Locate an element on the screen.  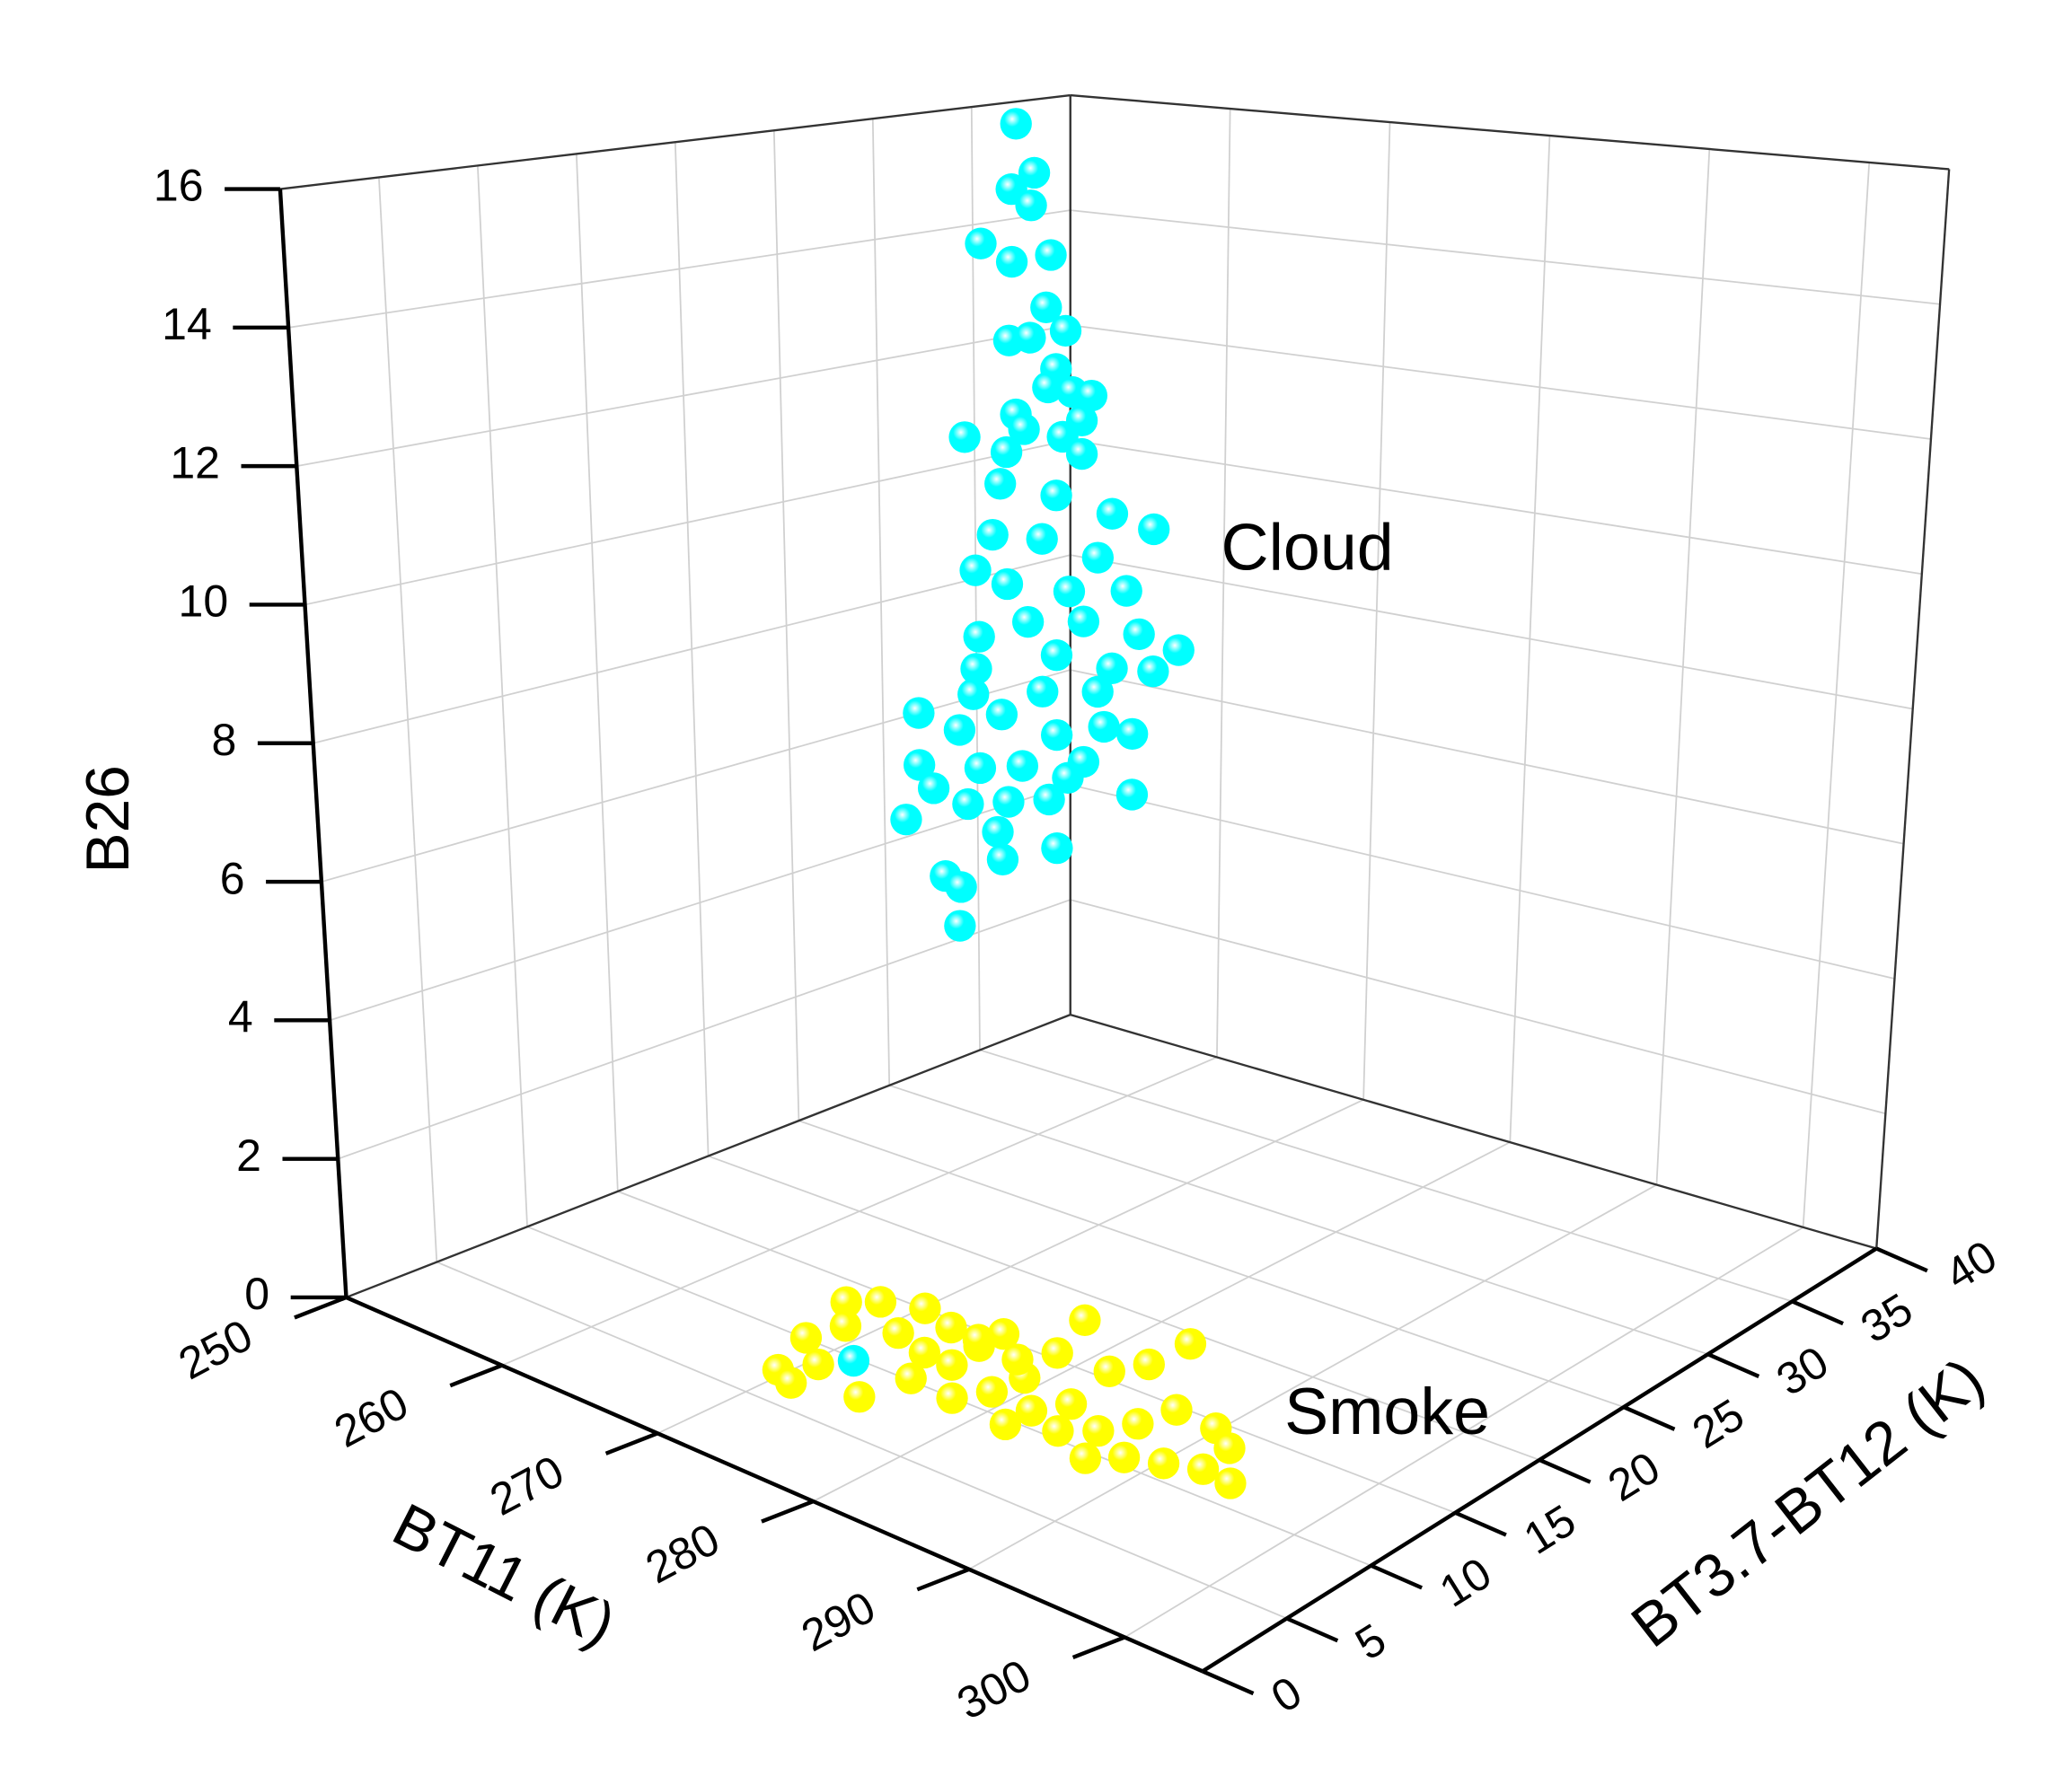
z-tick-label: 2 is located at coordinates (248, 1155).